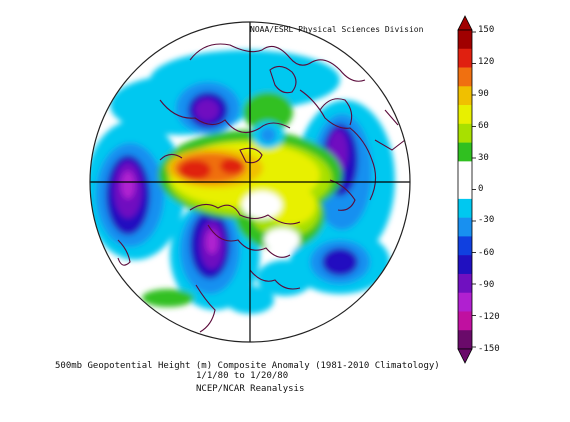 This screenshot has height=422, width=570. What do you see at coordinates (465, 23) in the screenshot?
I see `colorbar-max-arrow` at bounding box center [465, 23].